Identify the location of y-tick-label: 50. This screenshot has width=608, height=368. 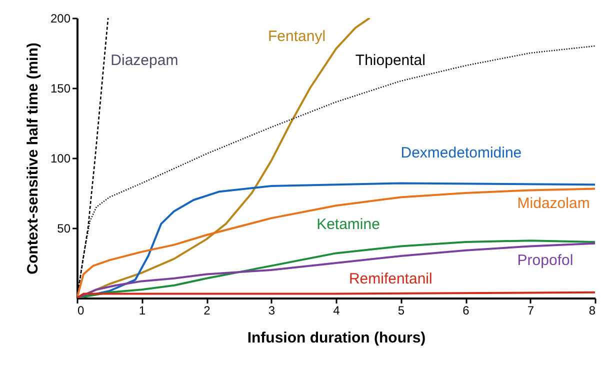
(64, 229).